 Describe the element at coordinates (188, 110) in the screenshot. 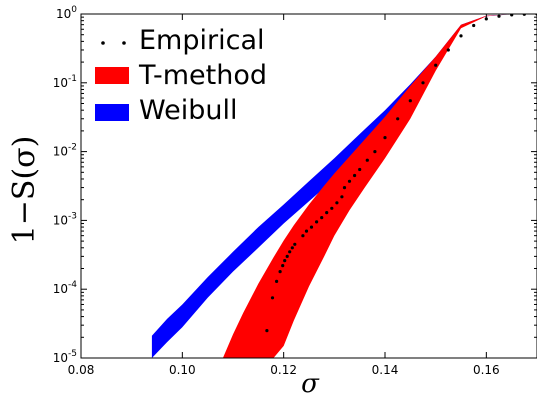

I see `legend-label-weibull: Weibull` at that location.